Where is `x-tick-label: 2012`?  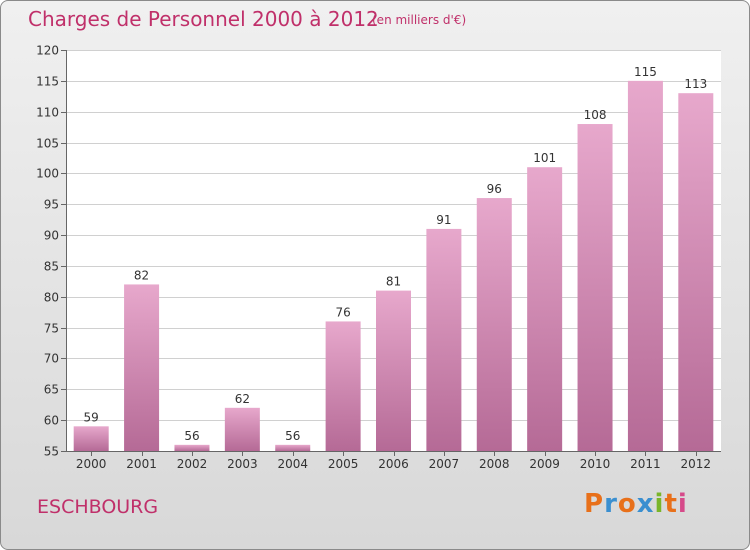
x-tick-label: 2012 is located at coordinates (696, 464).